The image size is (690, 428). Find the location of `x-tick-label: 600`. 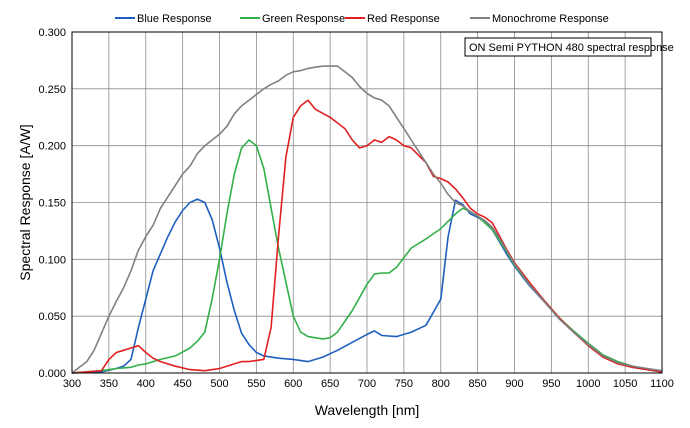

x-tick-label: 600 is located at coordinates (293, 384).